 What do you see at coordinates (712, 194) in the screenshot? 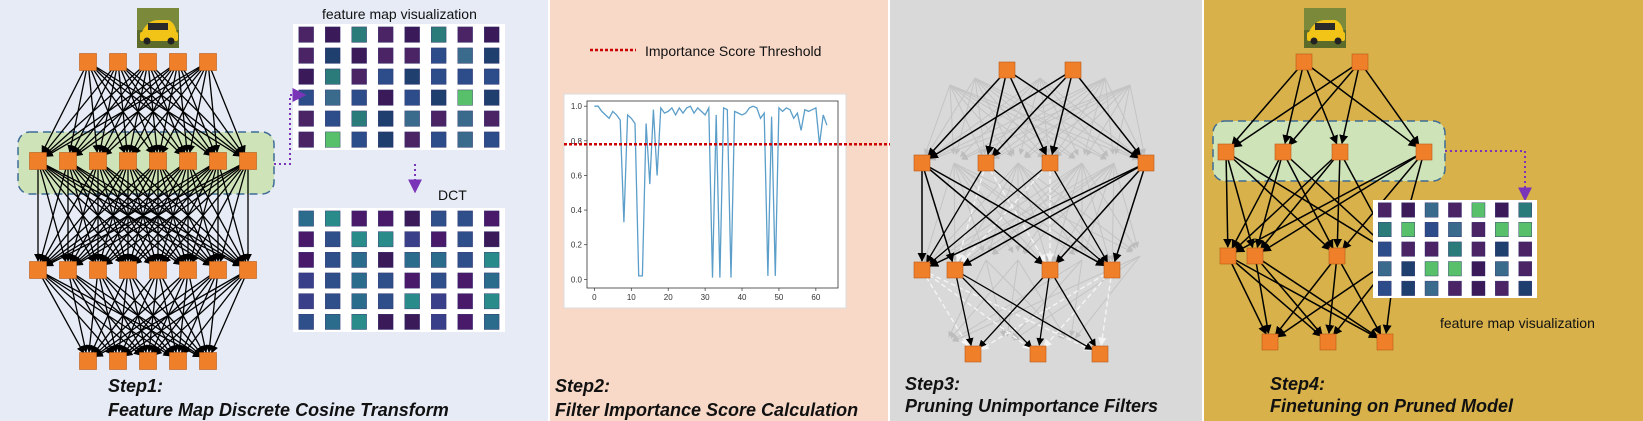
I see `plot-area` at bounding box center [712, 194].